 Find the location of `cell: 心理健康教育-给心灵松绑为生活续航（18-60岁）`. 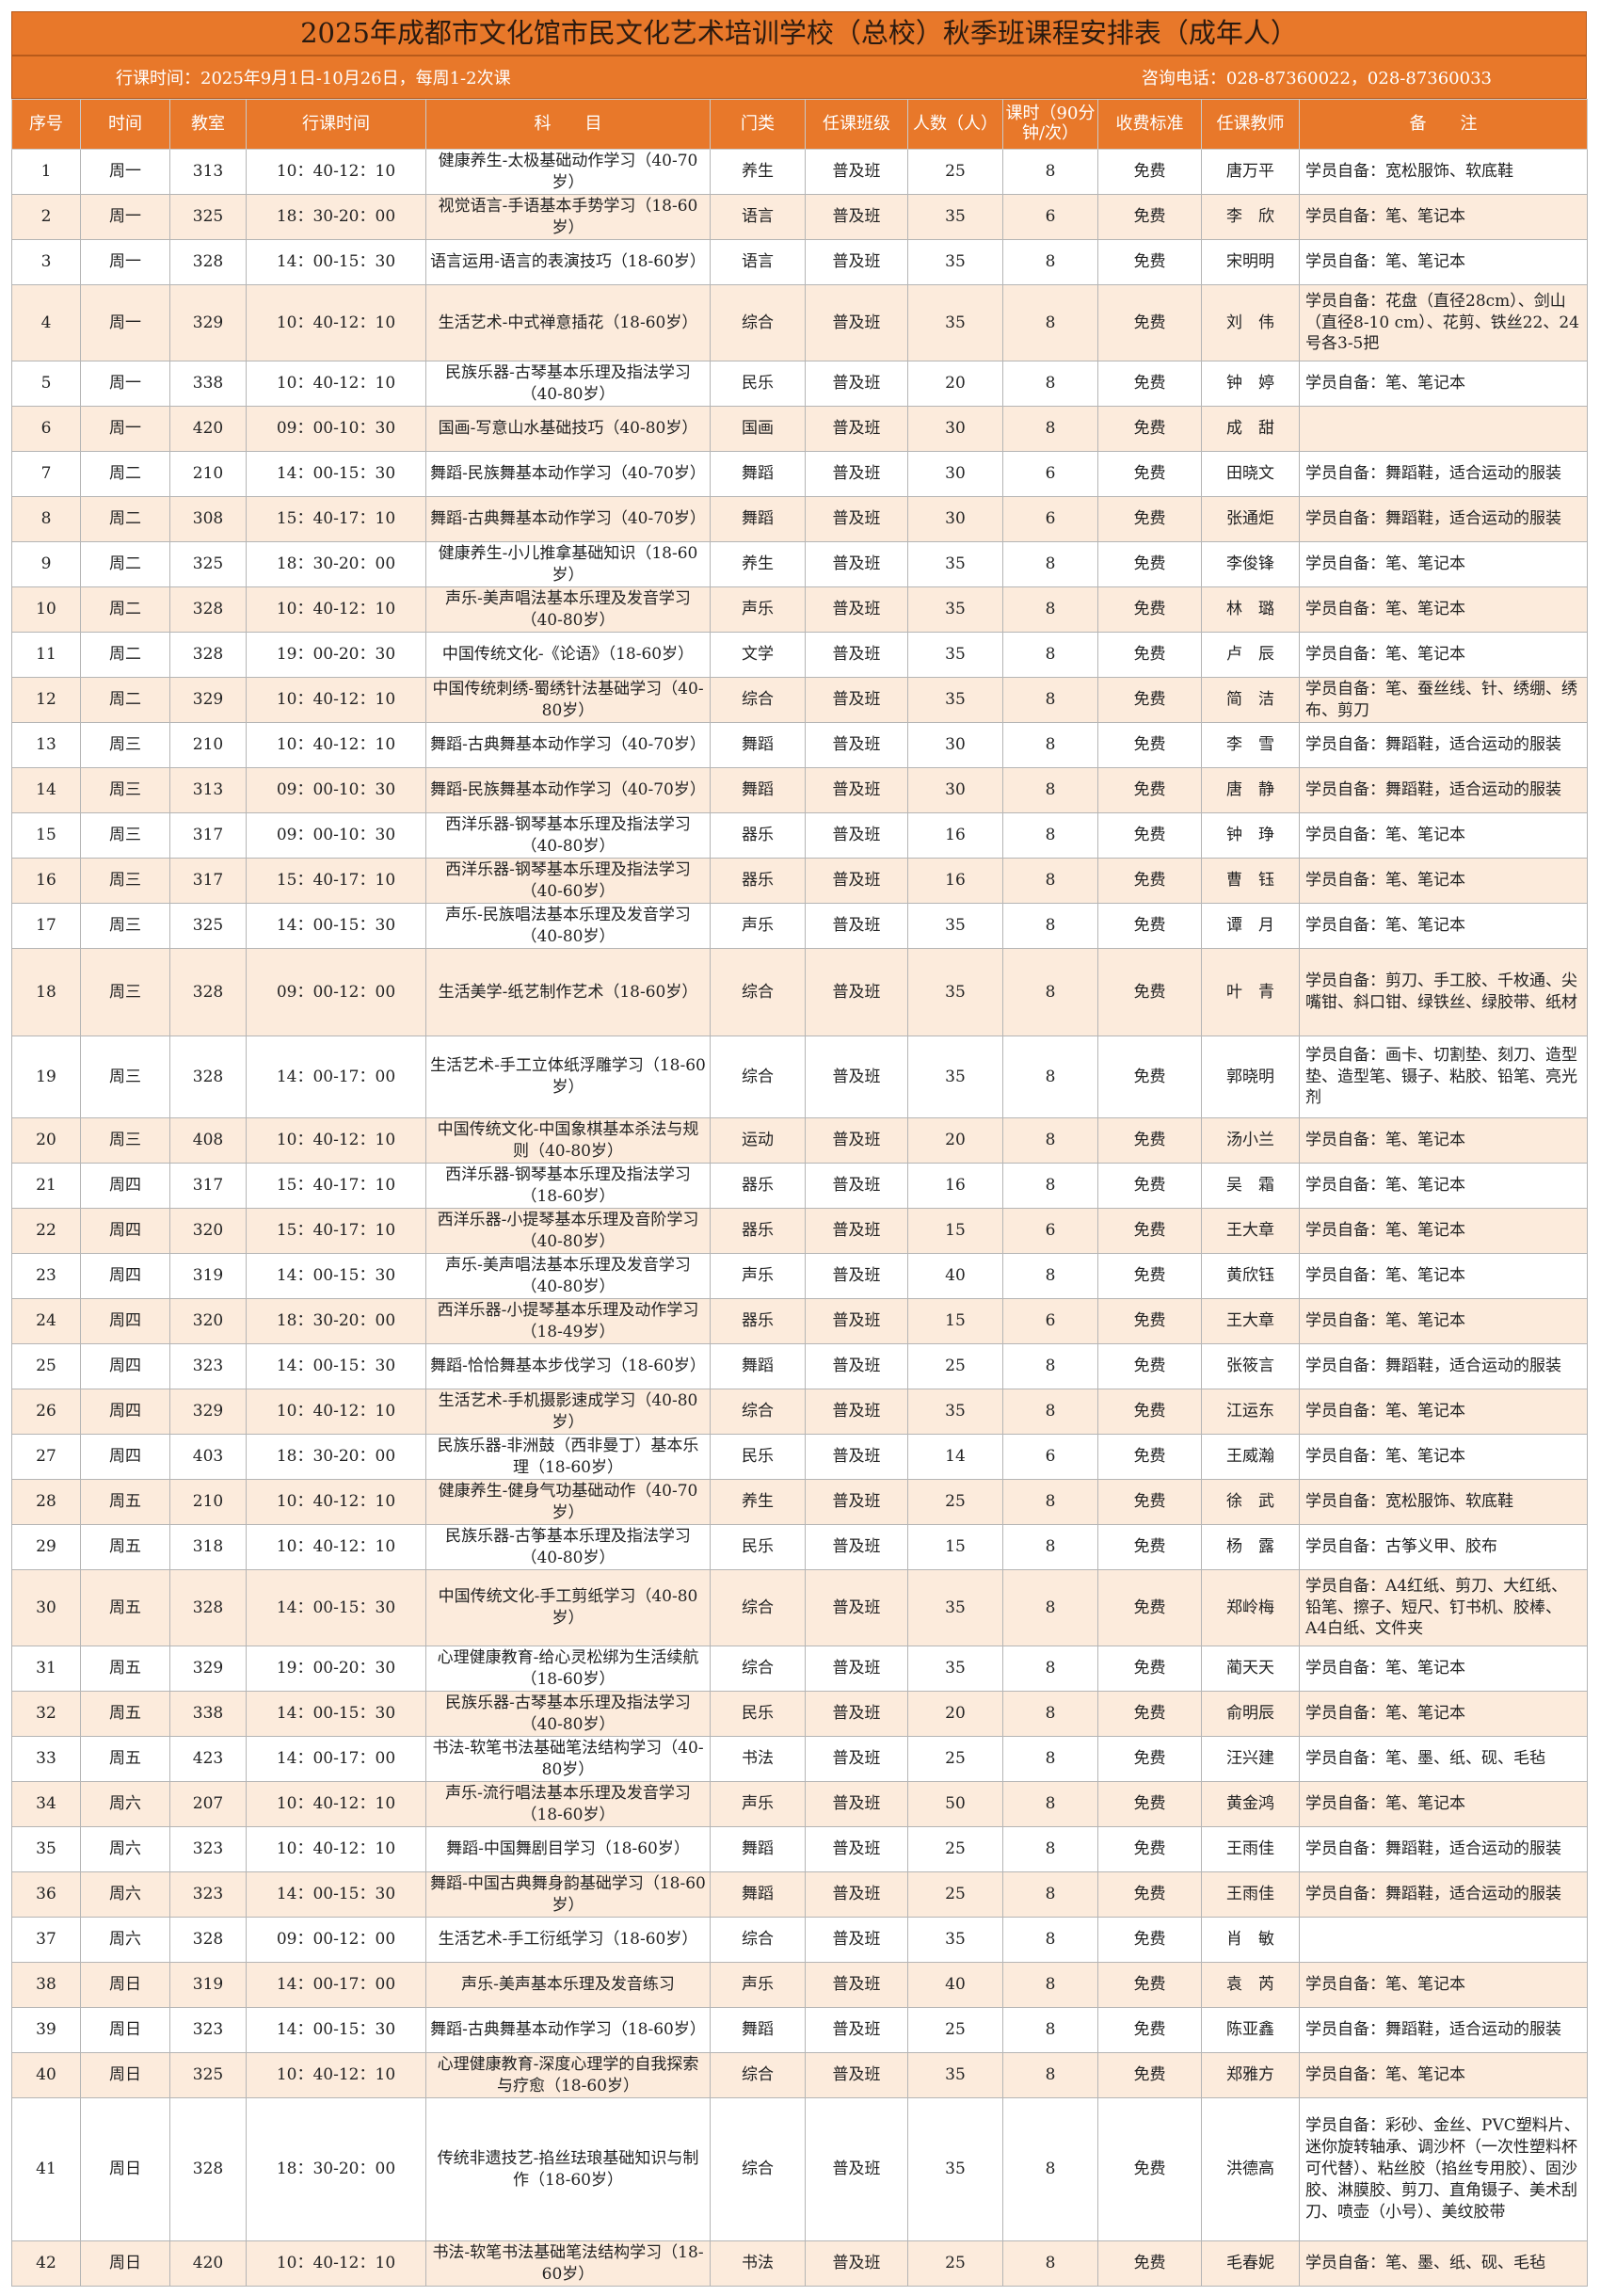

cell: 心理健康教育-给心灵松绑为生活续航（18-60岁） is located at coordinates (568, 1669).